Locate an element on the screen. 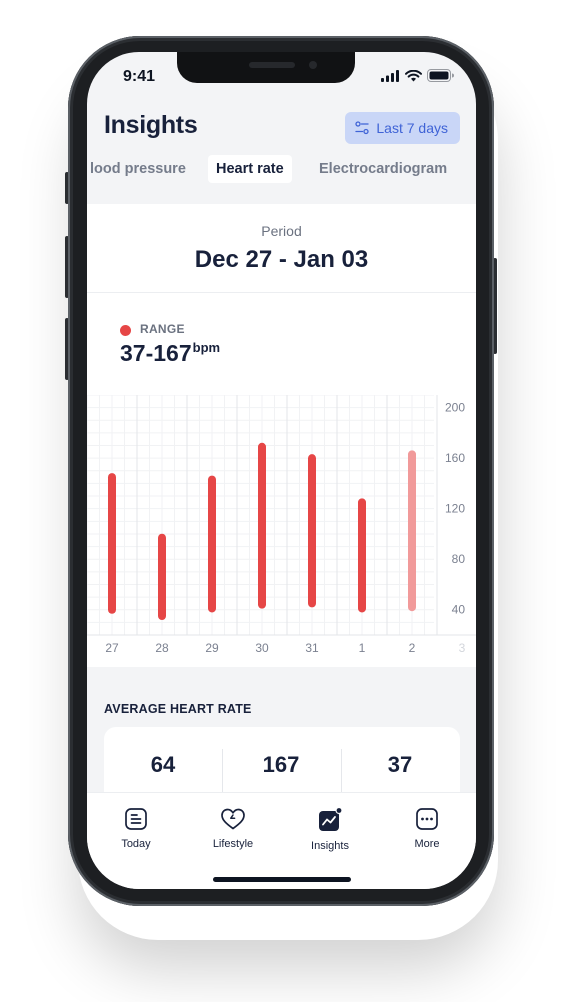  tabbar-label: Insights is located at coordinates (330, 846).